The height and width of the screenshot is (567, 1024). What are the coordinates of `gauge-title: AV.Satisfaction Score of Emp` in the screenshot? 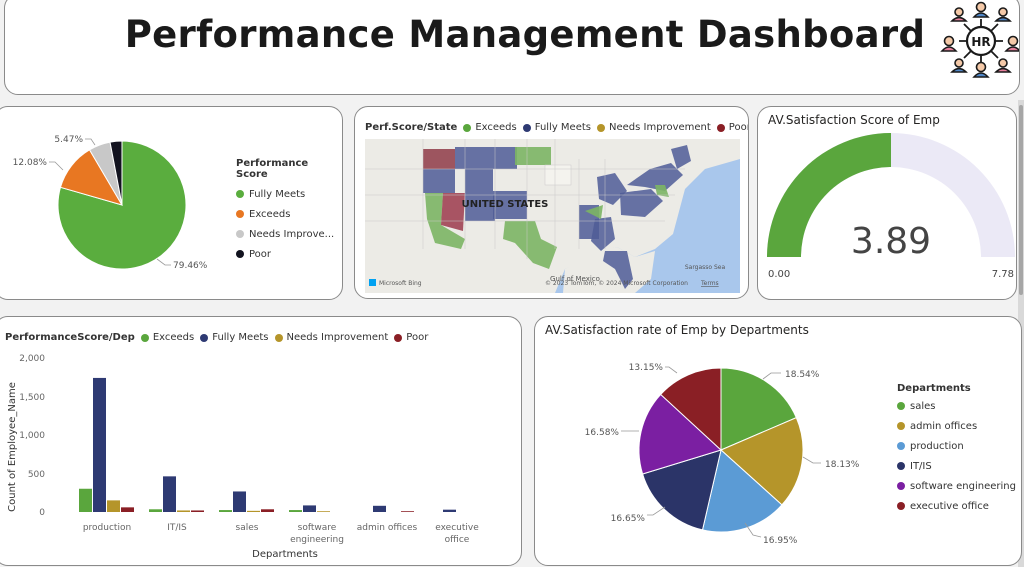 It's located at (854, 120).